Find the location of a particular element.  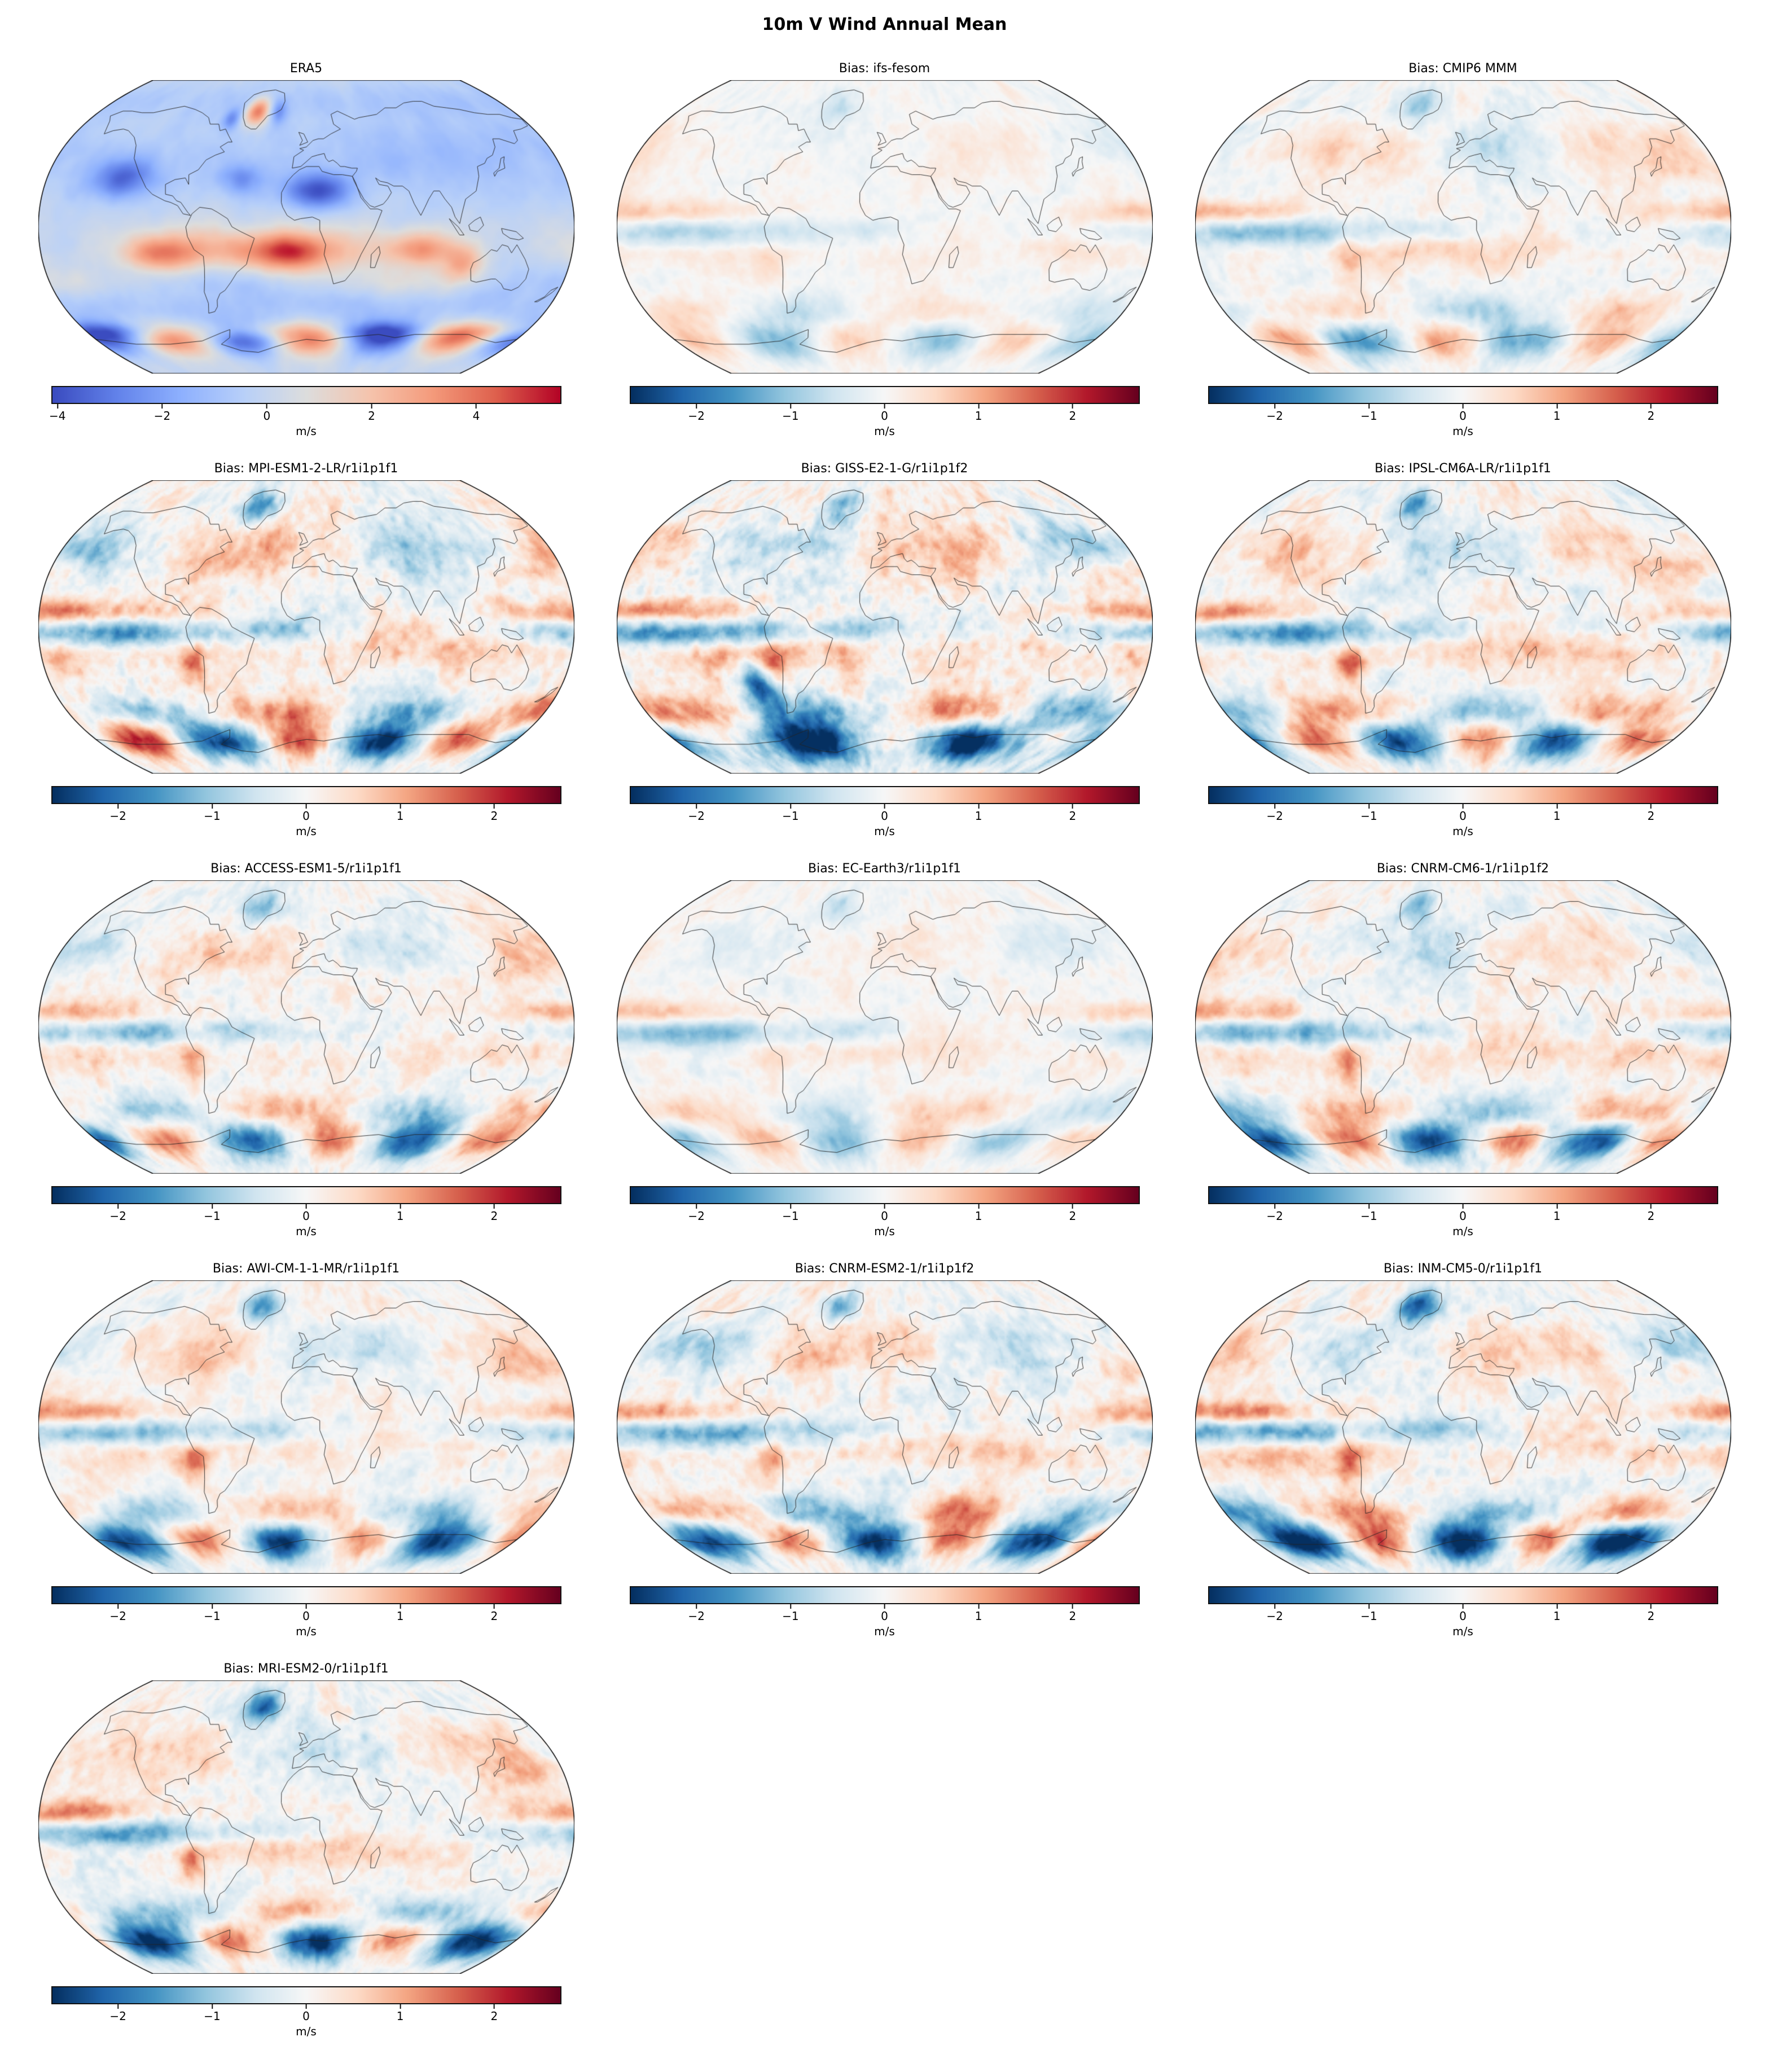

map-panel: Bias: GISS-E2-1-G/r1i1p1f2 −2 −1 0 1 2 m/s is located at coordinates (884, 650).